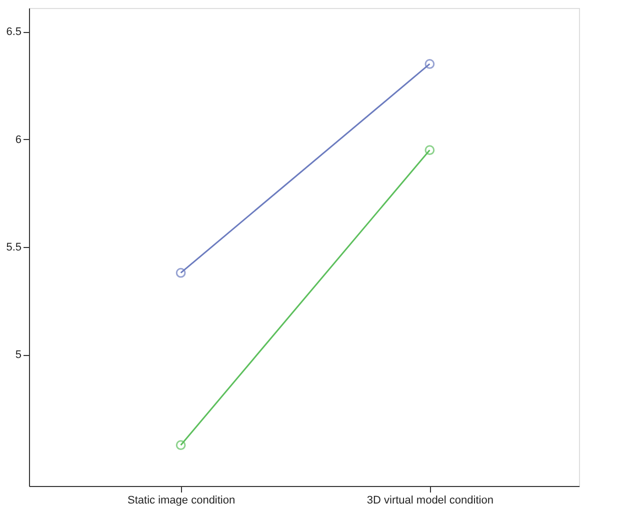 The image size is (617, 524). I want to click on y-tick-label: 6.5, so click(14, 32).